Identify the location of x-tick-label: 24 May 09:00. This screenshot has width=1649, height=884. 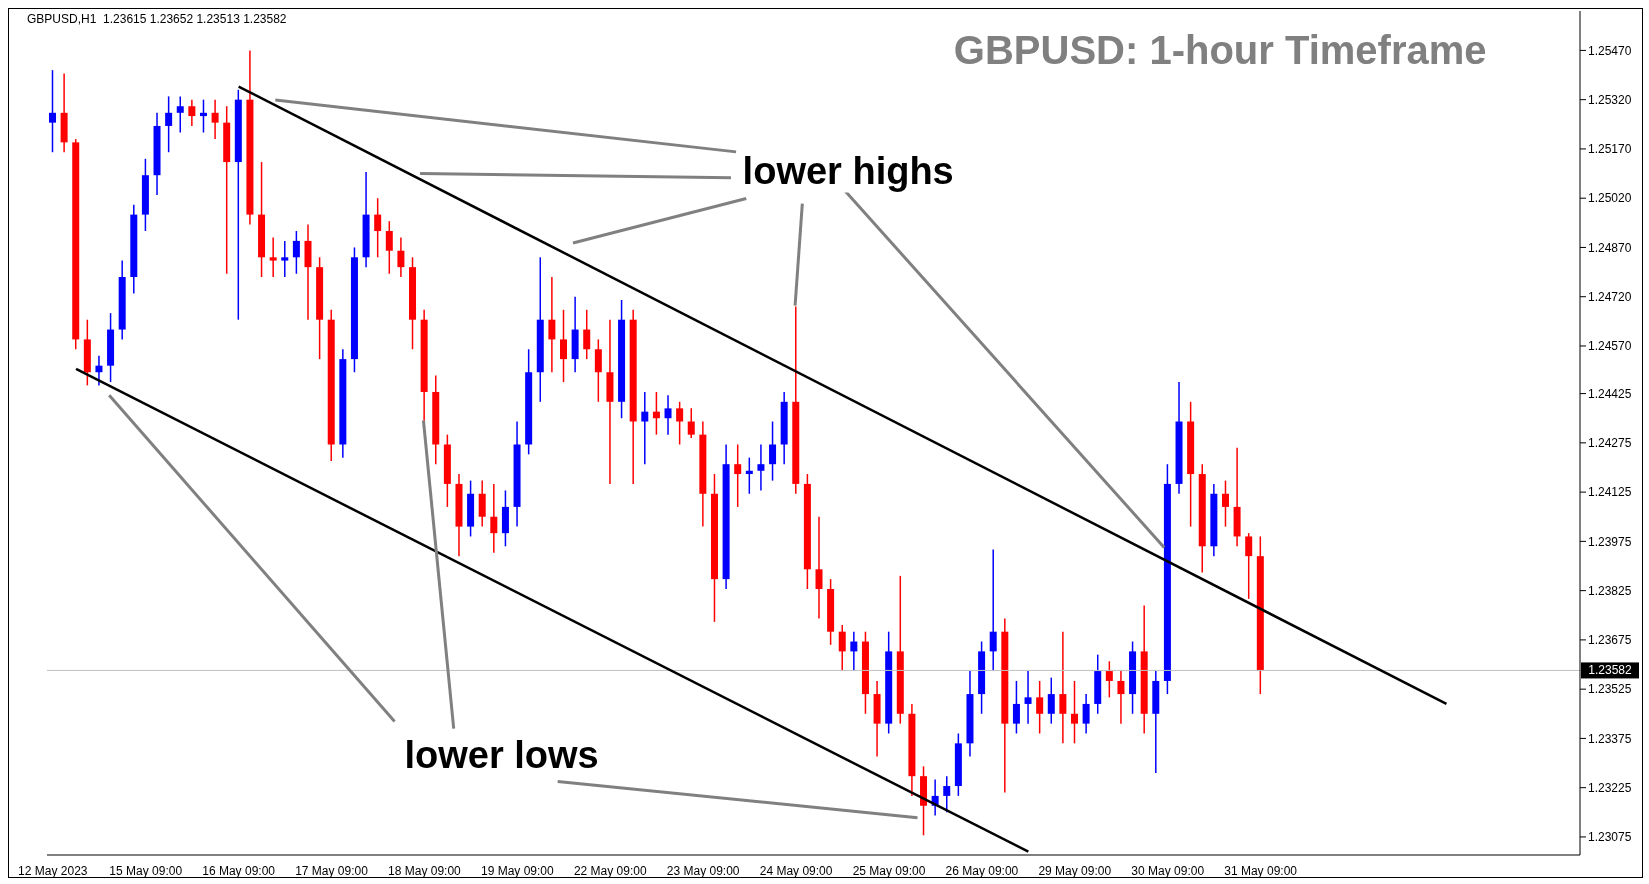
(796, 871).